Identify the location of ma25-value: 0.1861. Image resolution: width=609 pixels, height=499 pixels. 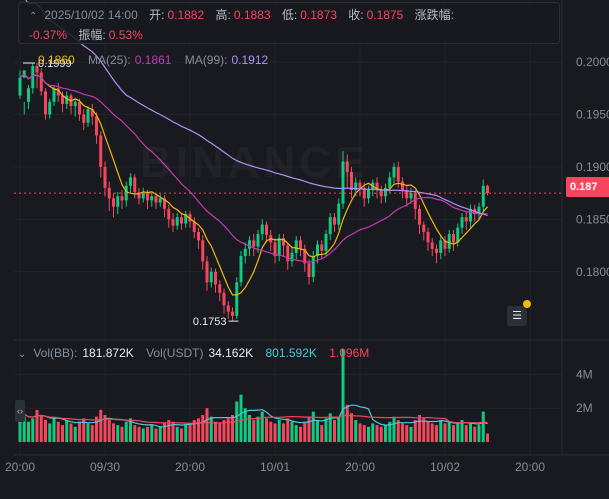
(153, 60).